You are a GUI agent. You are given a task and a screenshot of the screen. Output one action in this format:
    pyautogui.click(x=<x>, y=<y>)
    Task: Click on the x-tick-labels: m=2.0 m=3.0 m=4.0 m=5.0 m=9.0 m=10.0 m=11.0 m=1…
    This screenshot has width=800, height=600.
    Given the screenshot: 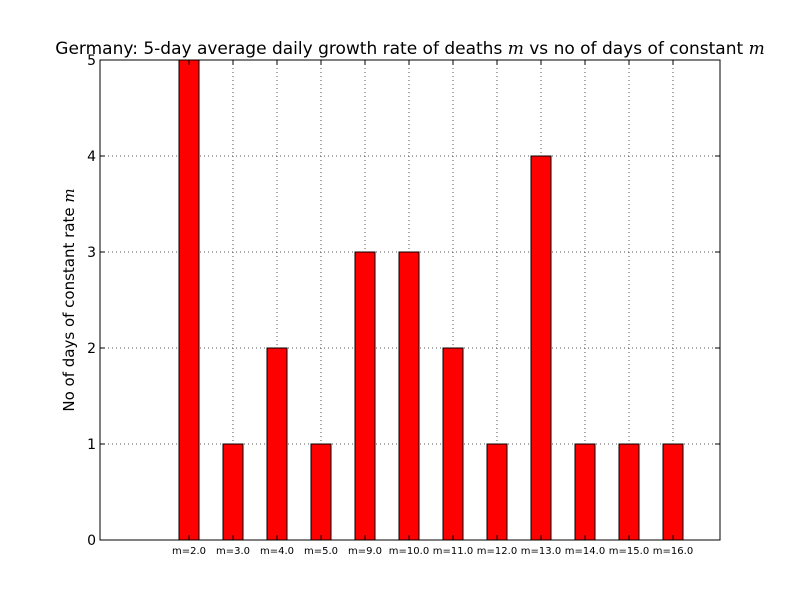 What is the action you would take?
    pyautogui.click(x=432, y=551)
    